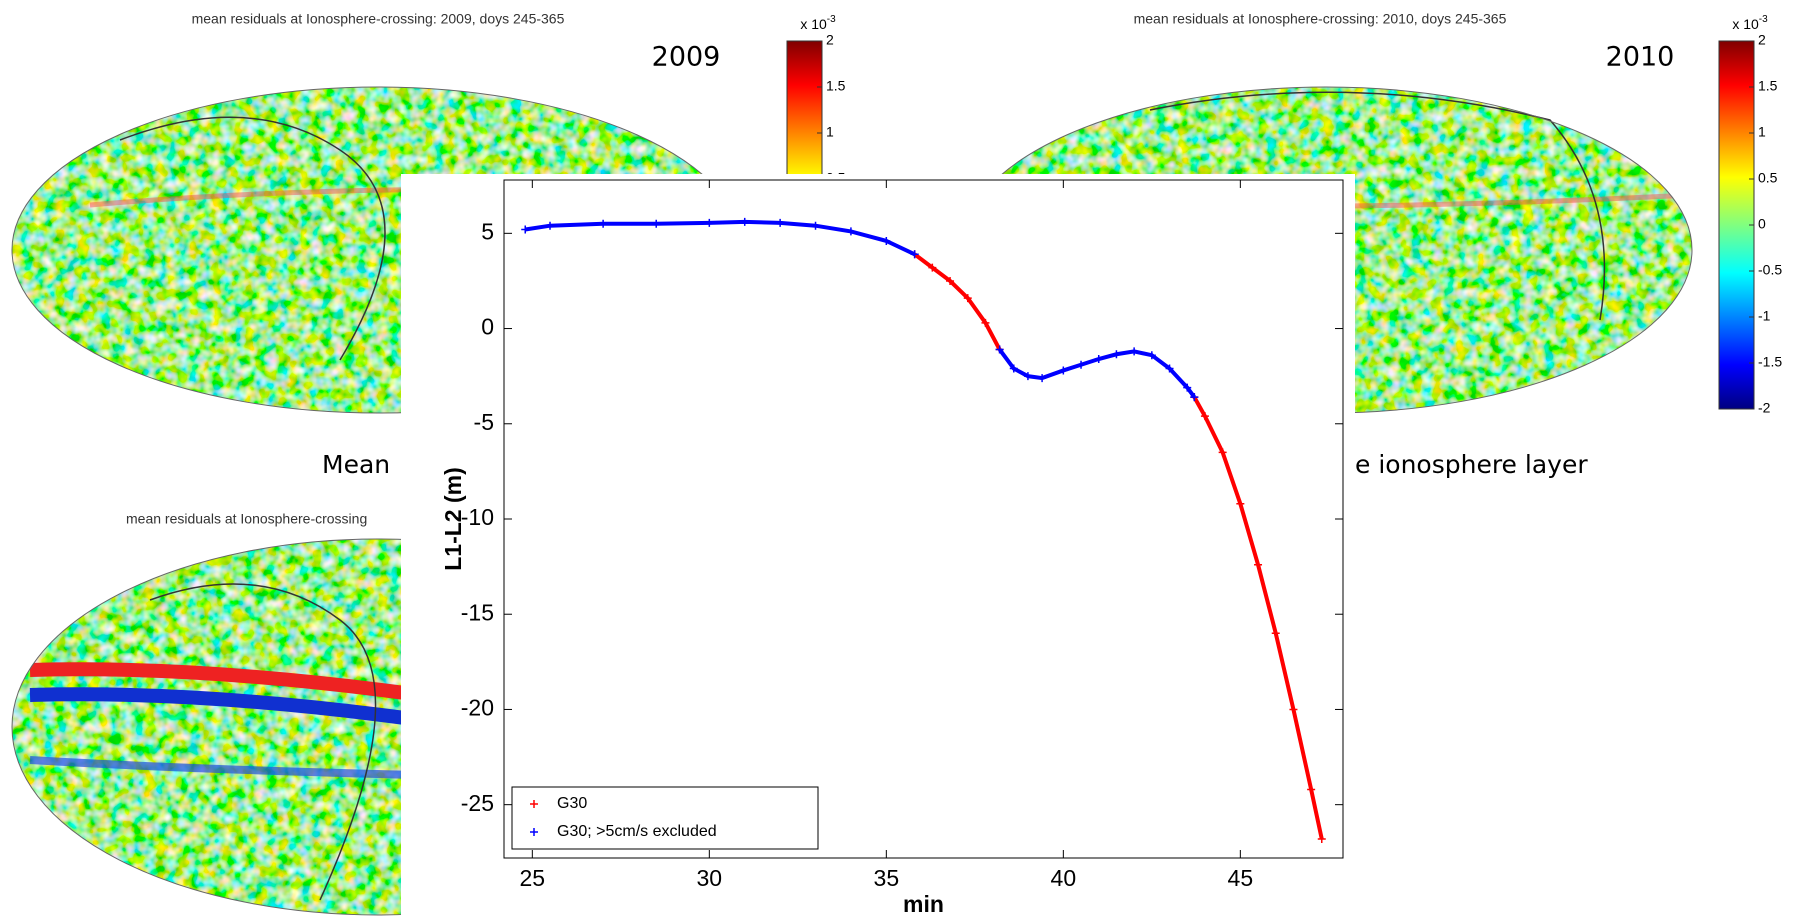 This screenshot has height=922, width=1815. What do you see at coordinates (1770, 270) in the screenshot?
I see `colorbar-tick-label: -0.5` at bounding box center [1770, 270].